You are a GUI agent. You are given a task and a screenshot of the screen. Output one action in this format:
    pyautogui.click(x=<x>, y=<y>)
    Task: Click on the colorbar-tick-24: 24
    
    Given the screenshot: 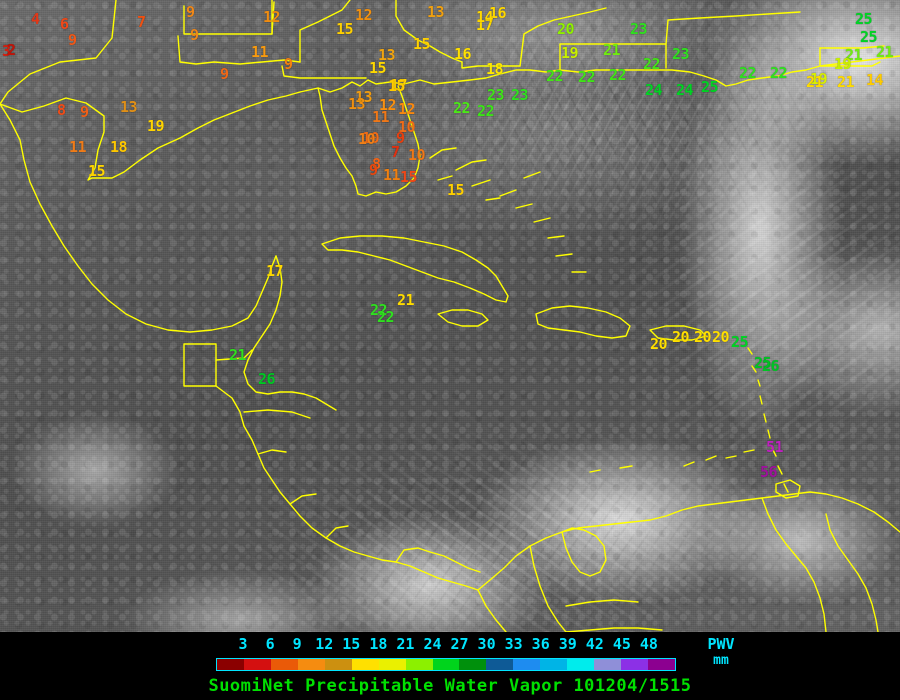 What is the action you would take?
    pyautogui.click(x=432, y=644)
    